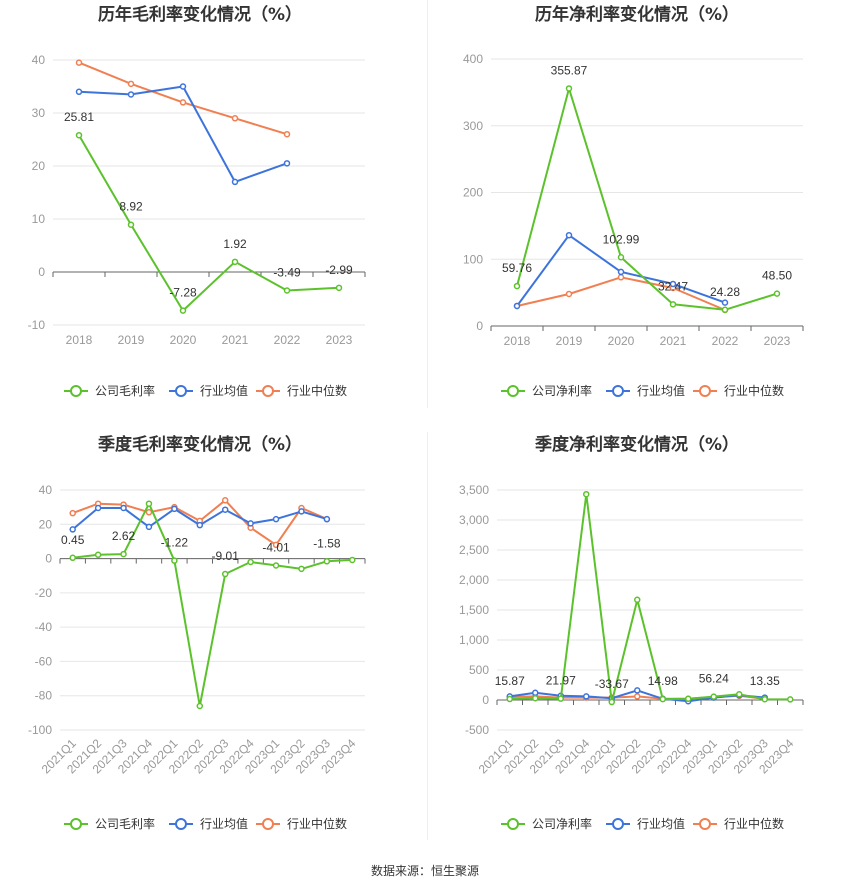 This screenshot has height=891, width=850. I want to click on data-label: -4.01, so click(276, 547).